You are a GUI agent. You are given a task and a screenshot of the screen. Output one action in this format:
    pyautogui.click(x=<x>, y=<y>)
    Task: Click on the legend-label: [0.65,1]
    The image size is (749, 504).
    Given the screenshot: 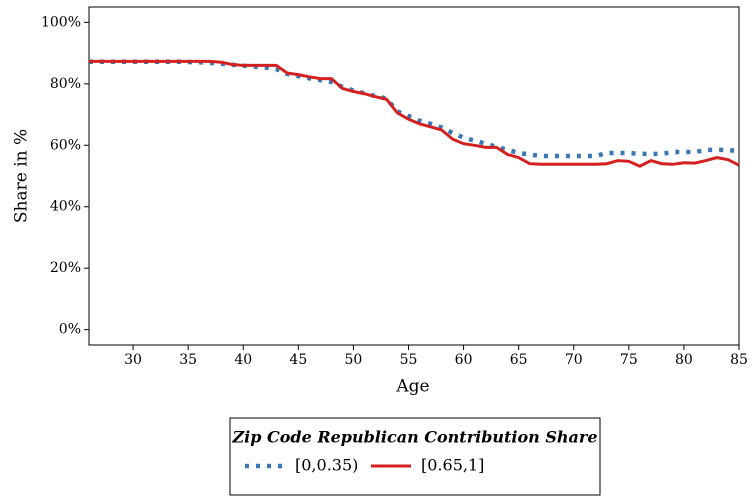 What is the action you would take?
    pyautogui.click(x=452, y=465)
    